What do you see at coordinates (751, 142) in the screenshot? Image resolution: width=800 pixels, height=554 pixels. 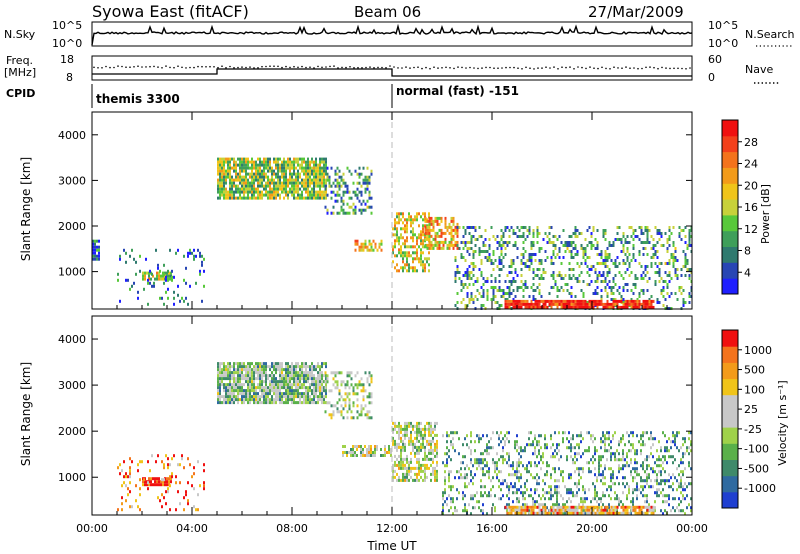 I see `colorbar-tick-label: 28` at bounding box center [751, 142].